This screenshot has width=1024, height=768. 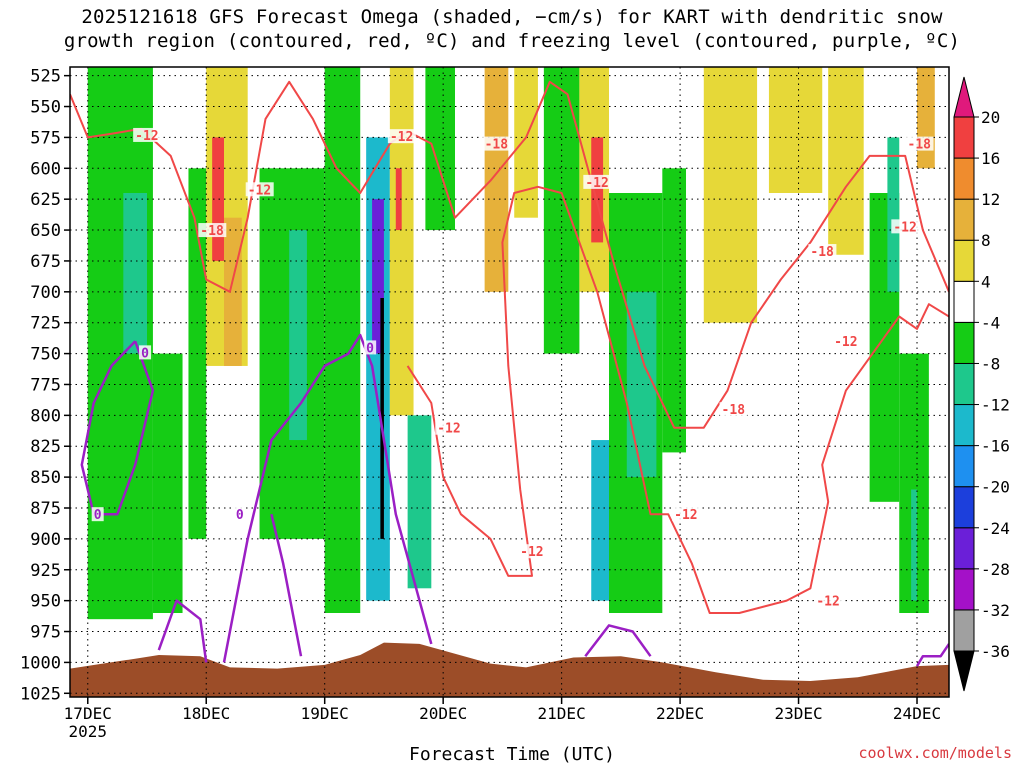 I want to click on x-tick-label: 19DEC, so click(x=325, y=713).